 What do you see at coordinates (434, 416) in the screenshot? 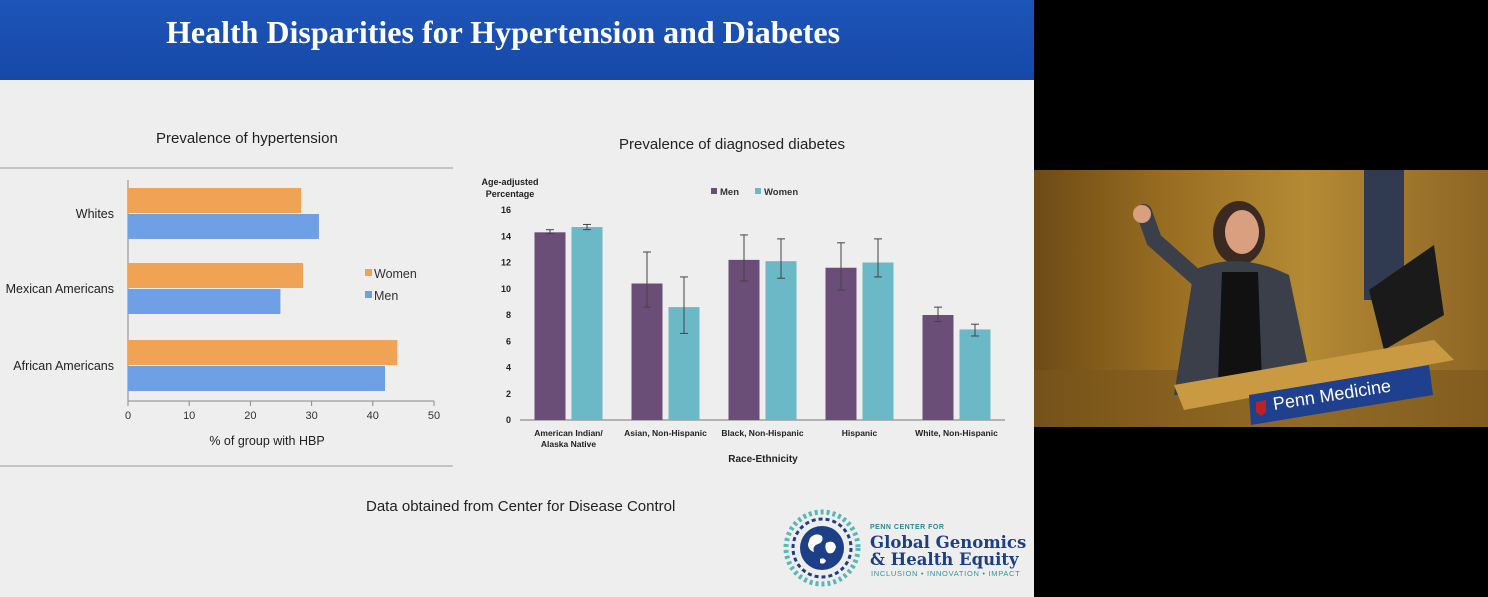
I see `x-tick-label: 50` at bounding box center [434, 416].